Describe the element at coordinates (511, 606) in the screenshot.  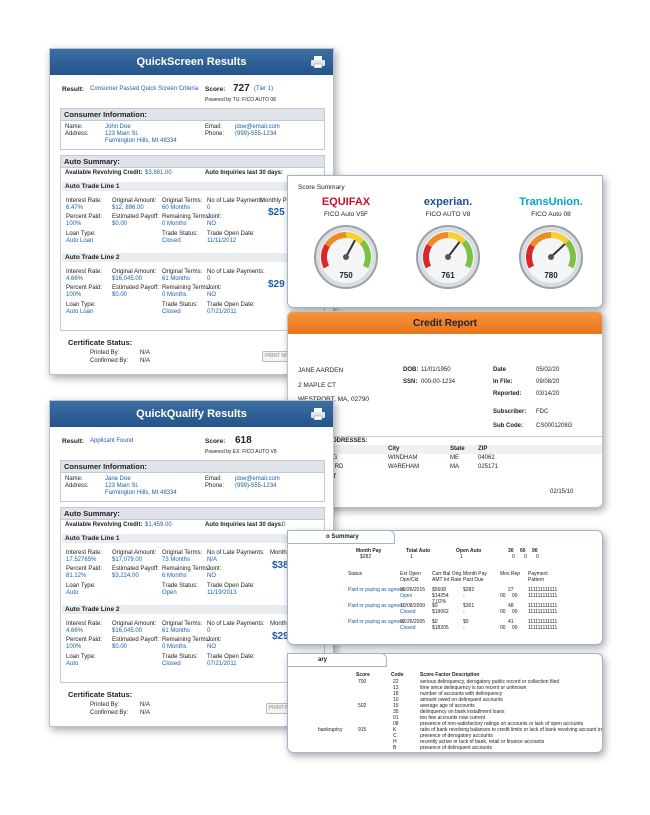
I see `row-mos: 48` at that location.